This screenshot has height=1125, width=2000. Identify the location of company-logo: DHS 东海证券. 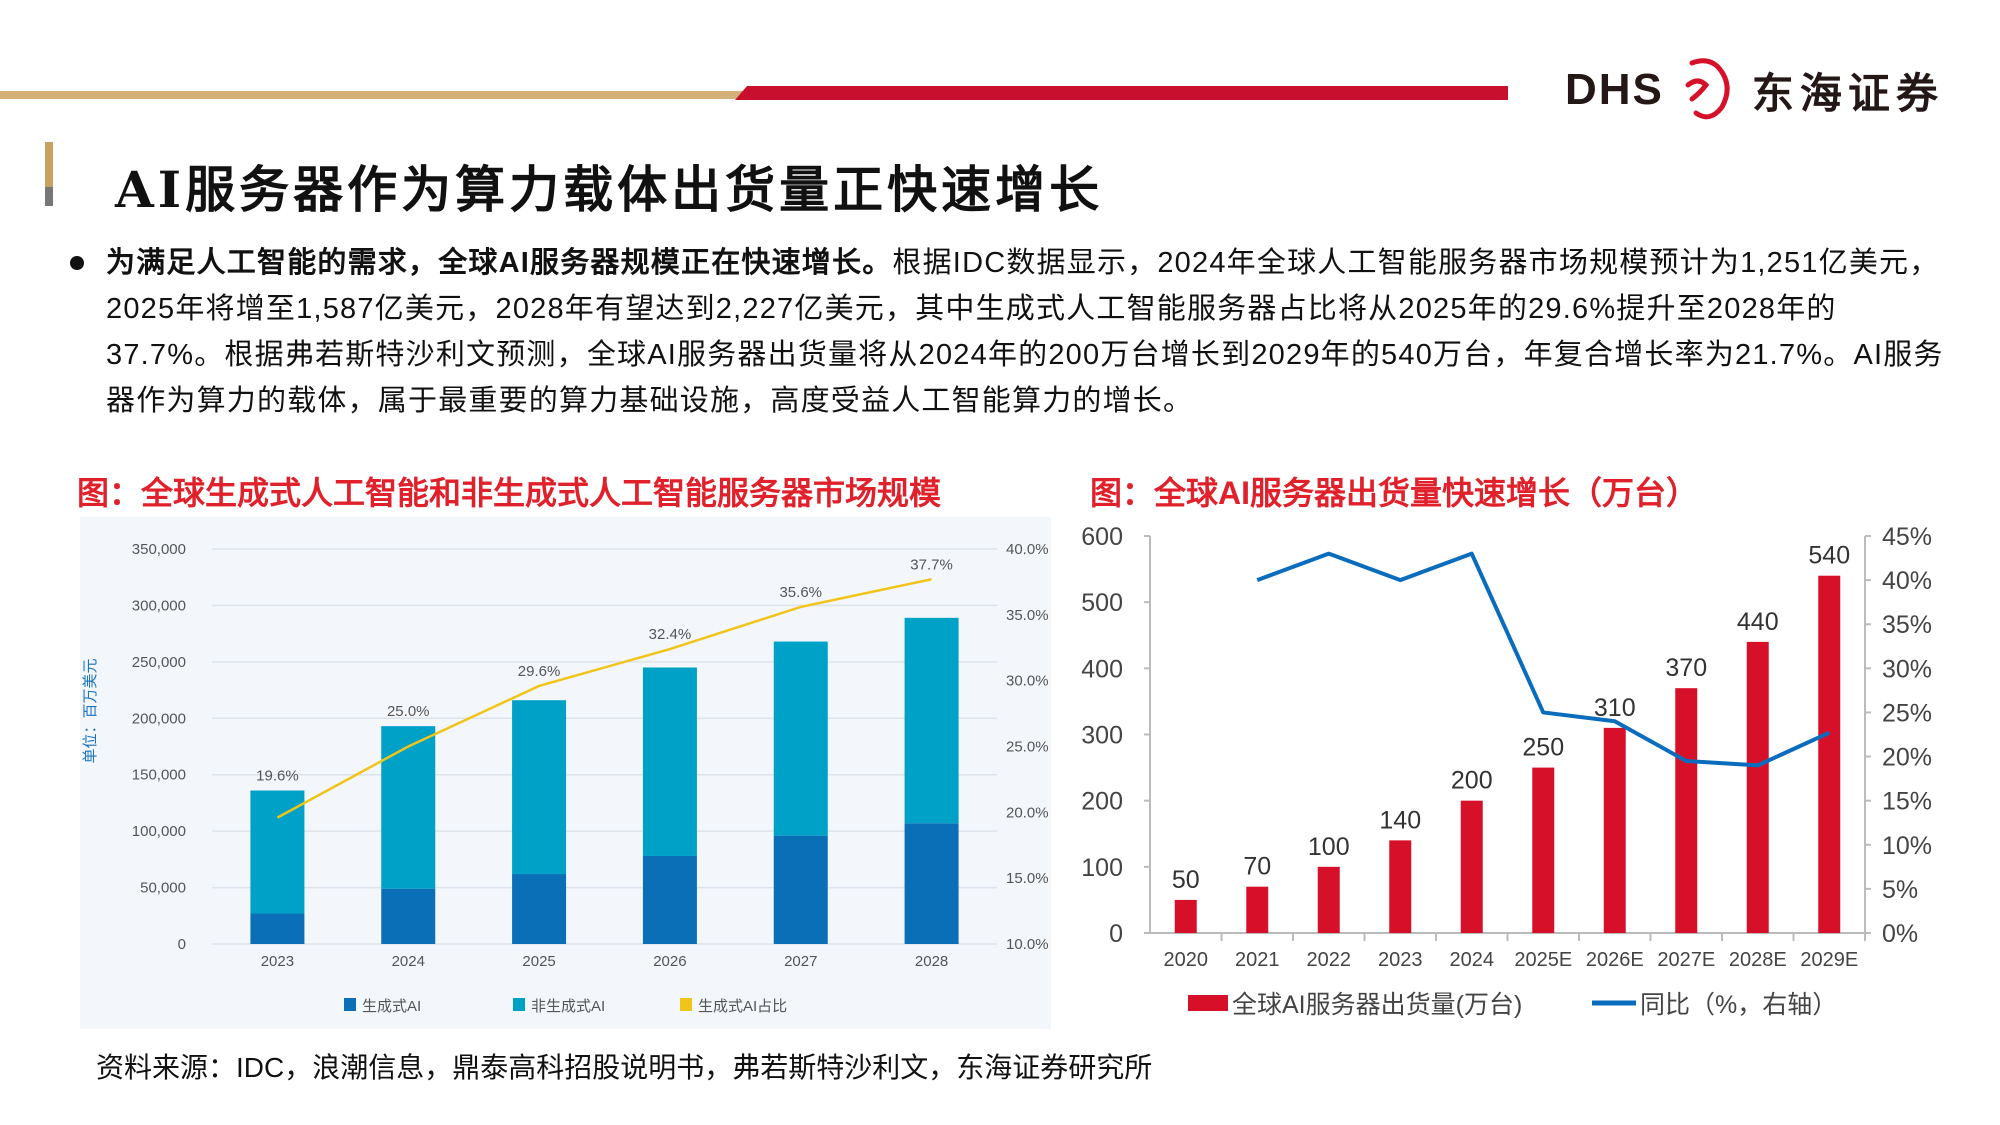
(1754, 90).